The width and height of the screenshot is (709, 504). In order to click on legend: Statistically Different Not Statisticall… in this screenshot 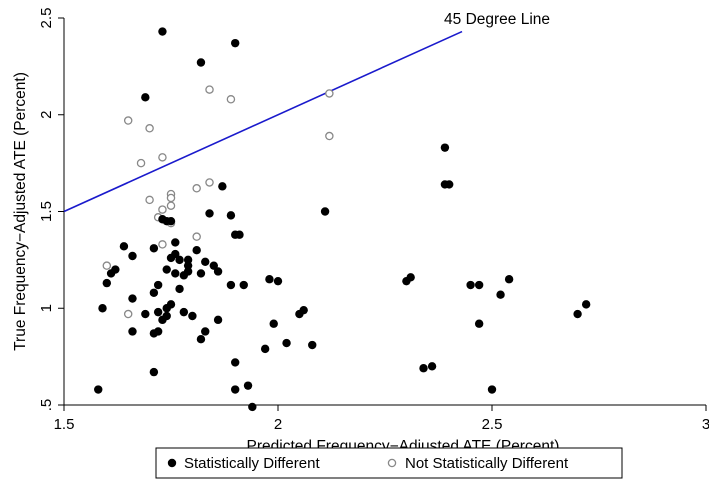, I will do `click(389, 463)`.